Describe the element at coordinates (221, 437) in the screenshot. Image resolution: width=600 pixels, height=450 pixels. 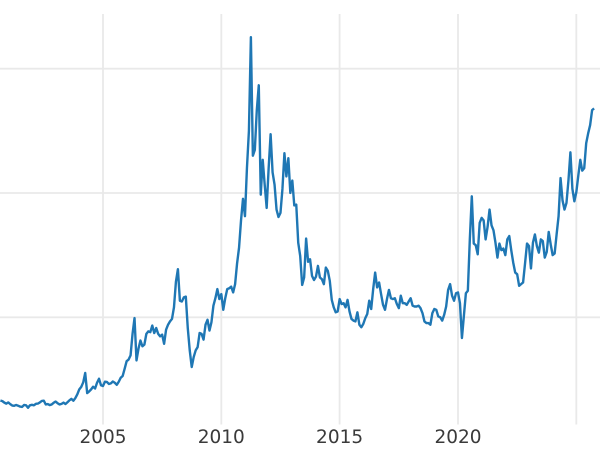
I see `x-axis-label: 2010` at that location.